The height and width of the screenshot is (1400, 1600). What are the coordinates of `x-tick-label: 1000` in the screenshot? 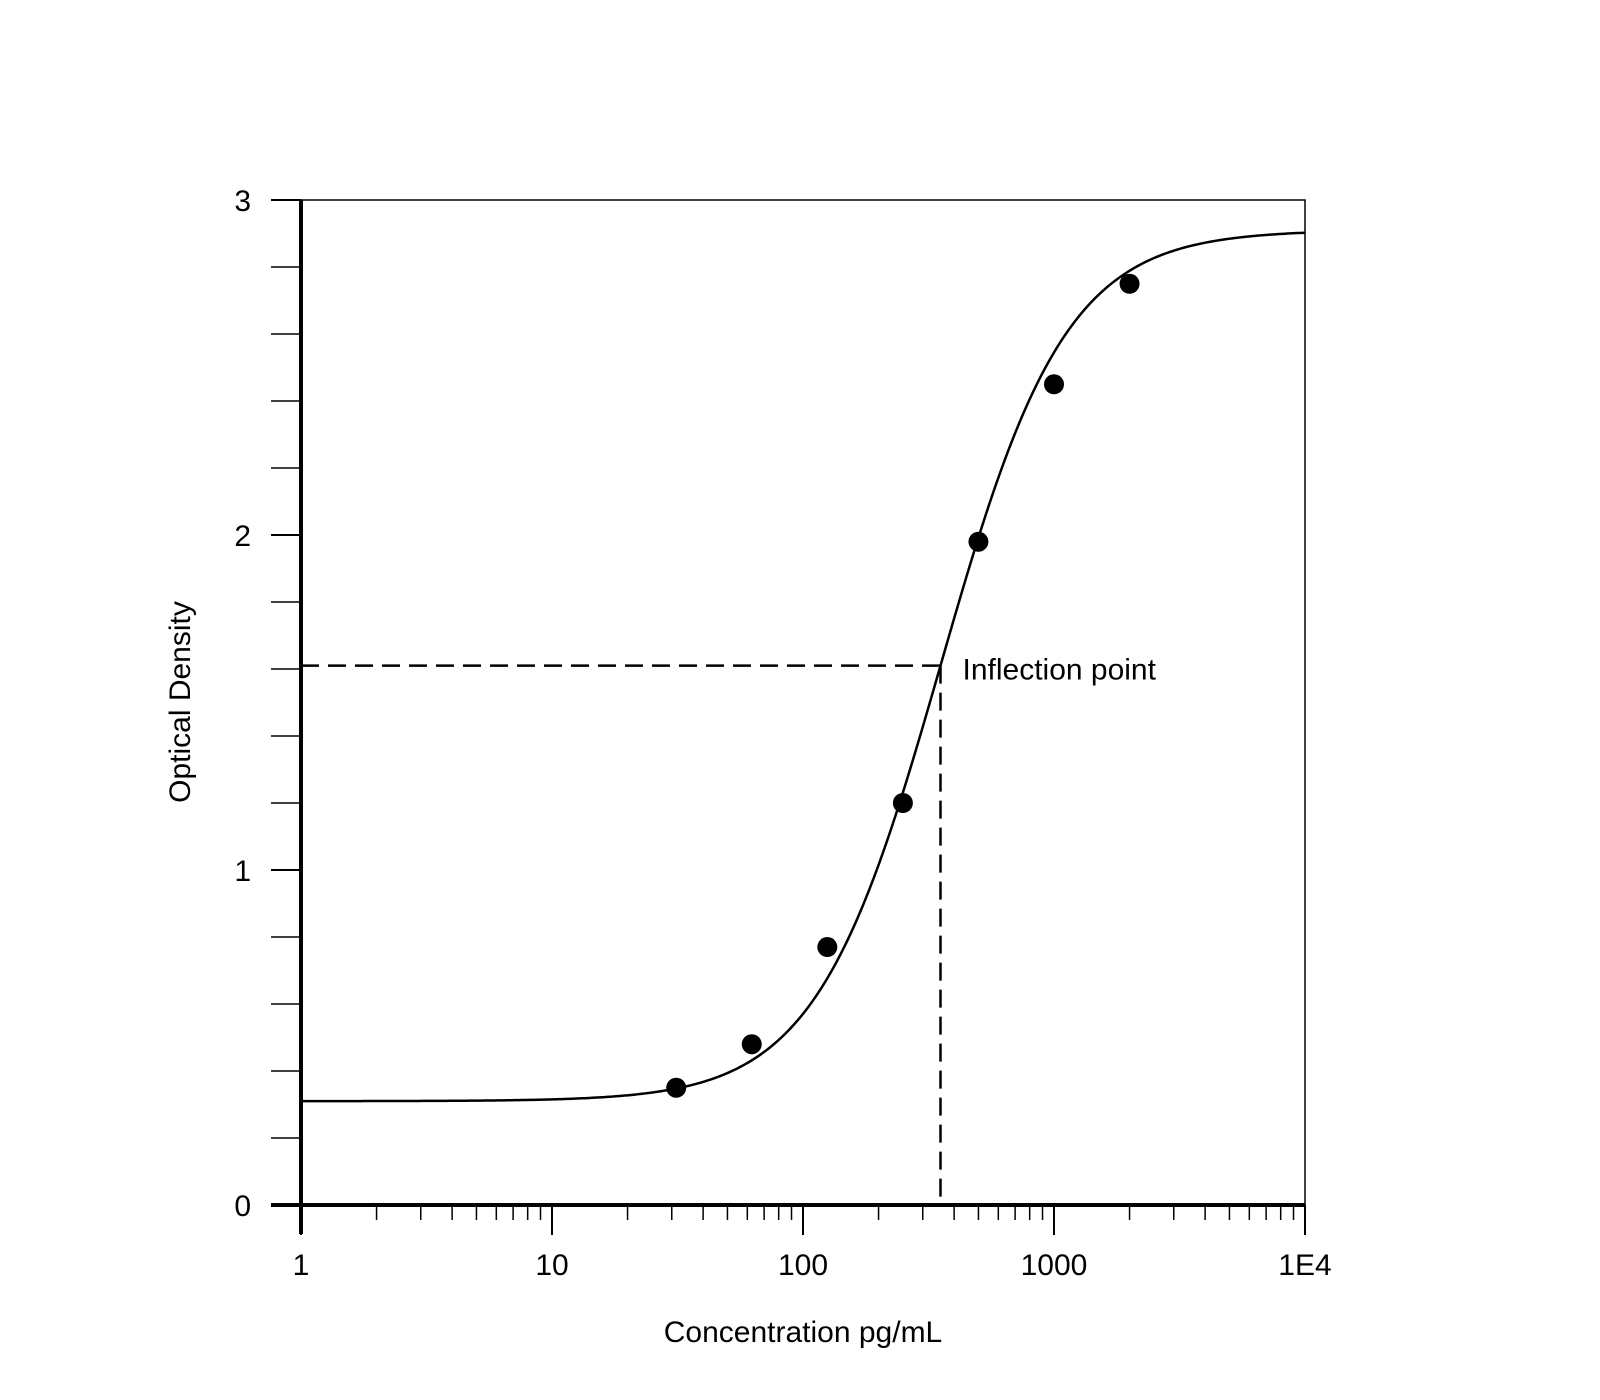 It's located at (1054, 1265).